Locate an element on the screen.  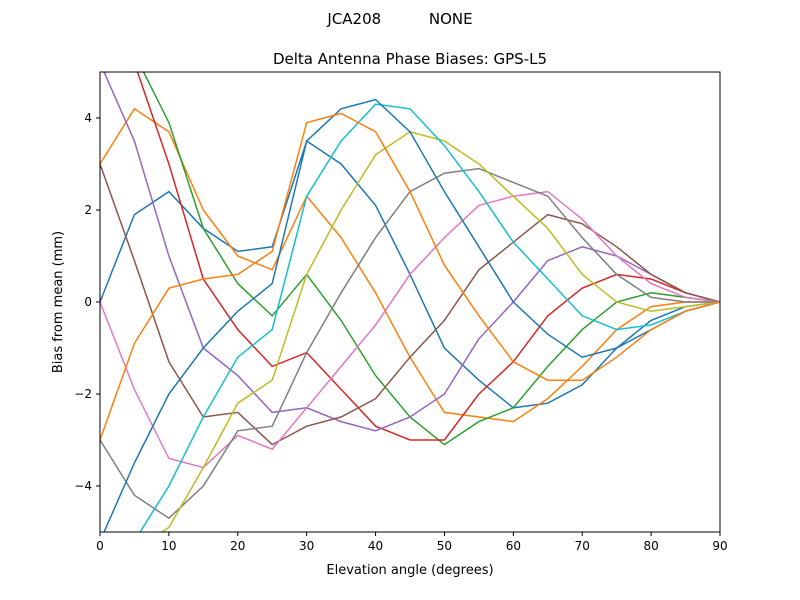
y-axis: −4 −2 0 2 4 is located at coordinates (87, 302).